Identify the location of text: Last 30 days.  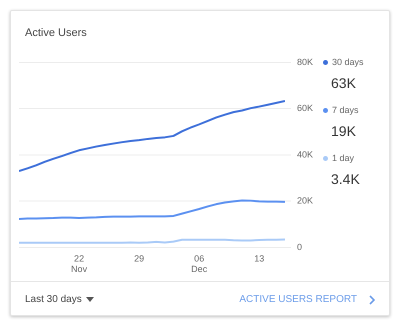
(53, 299).